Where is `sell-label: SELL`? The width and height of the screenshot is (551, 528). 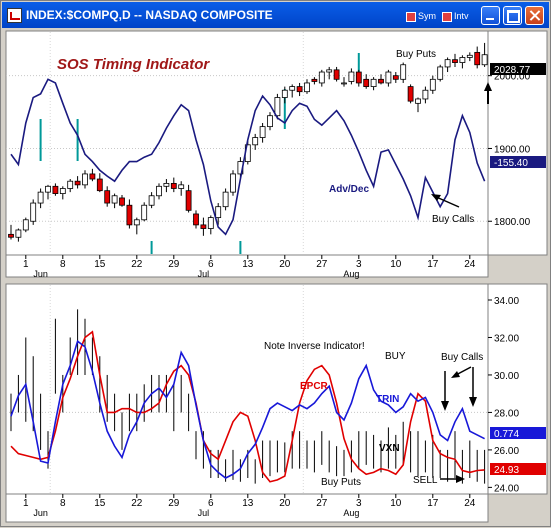 sell-label: SELL is located at coordinates (425, 480).